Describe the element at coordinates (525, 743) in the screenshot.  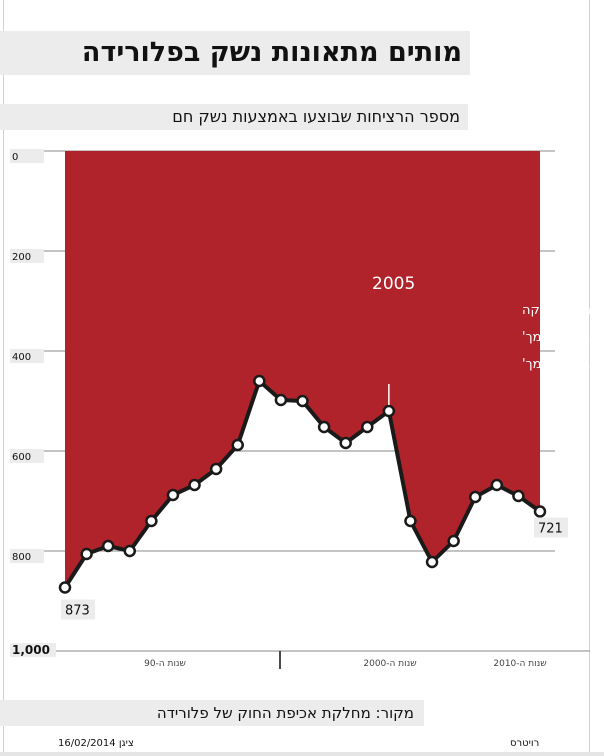
I see `footer-credit-right: רויטרס` at that location.